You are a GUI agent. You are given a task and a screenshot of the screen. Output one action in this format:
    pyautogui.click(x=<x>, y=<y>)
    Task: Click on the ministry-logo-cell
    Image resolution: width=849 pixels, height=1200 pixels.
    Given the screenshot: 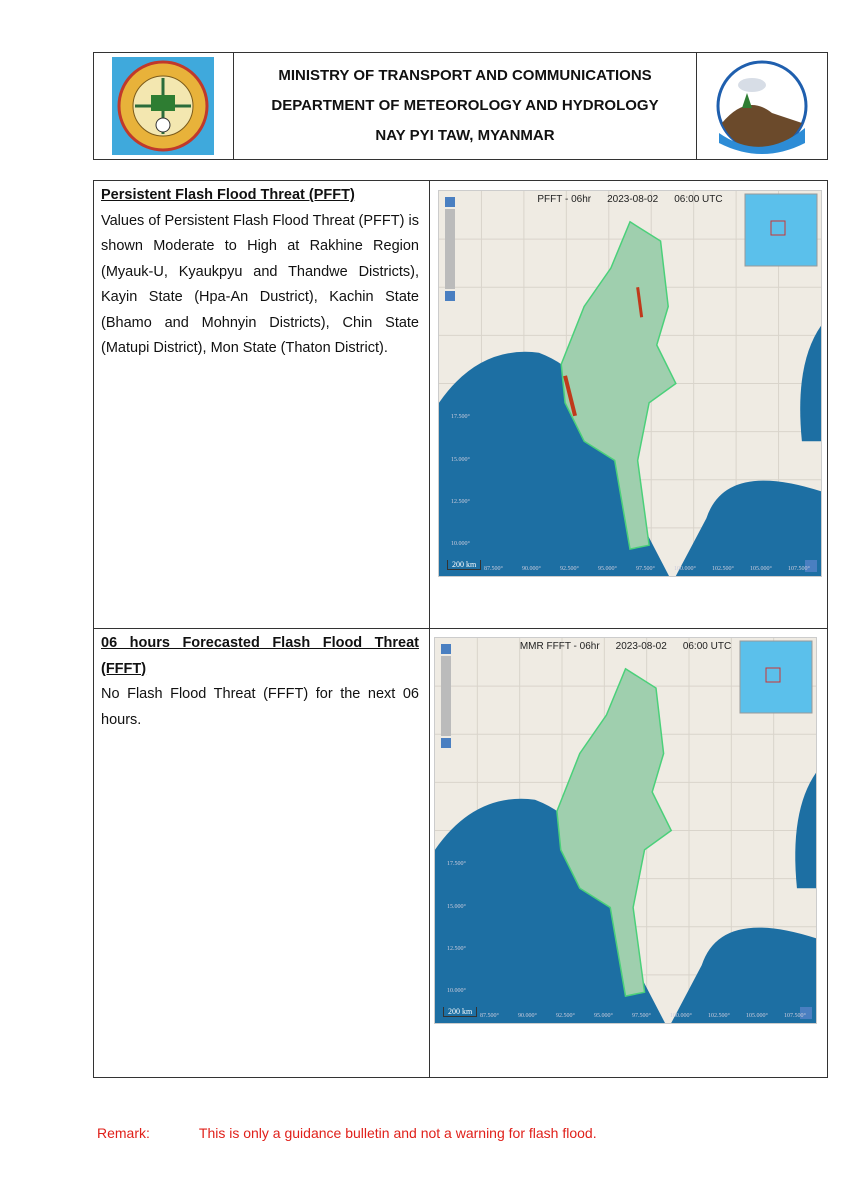 What is the action you would take?
    pyautogui.click(x=164, y=106)
    